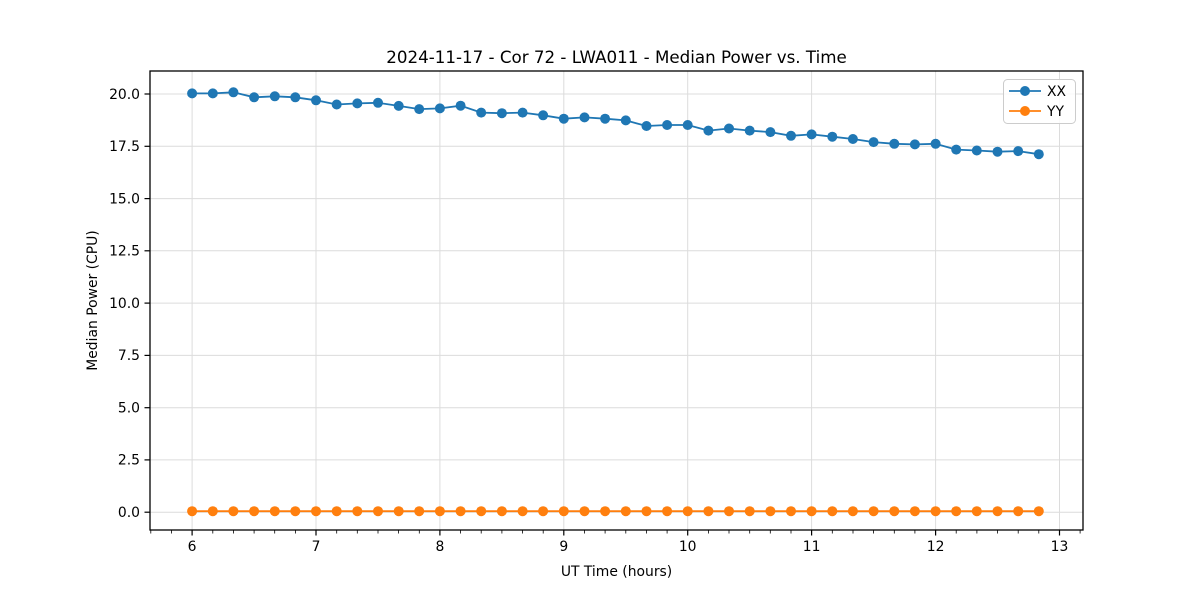  I want to click on y-tick-label: 0.0, so click(129, 513).